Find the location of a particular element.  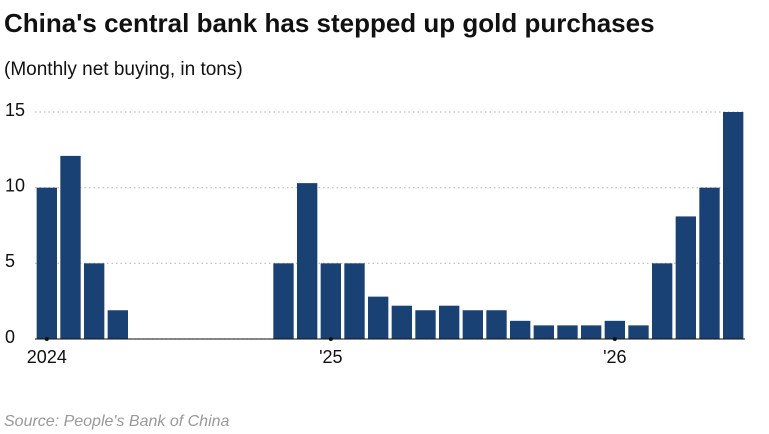

x-tick-label: '26 is located at coordinates (614, 357).